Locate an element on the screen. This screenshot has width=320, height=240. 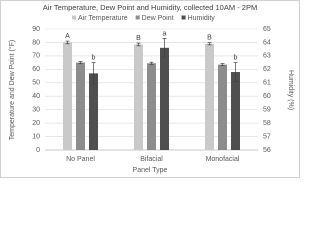
y-axis-title: Temperature and Dew Point (°F) is located at coordinates (12, 90).